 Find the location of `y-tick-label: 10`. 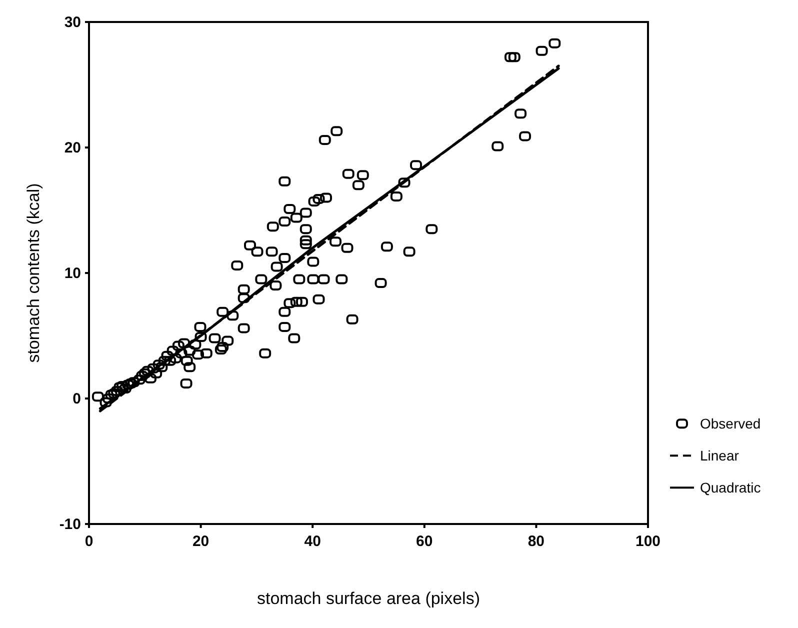

y-tick-label: 10 is located at coordinates (72, 273).